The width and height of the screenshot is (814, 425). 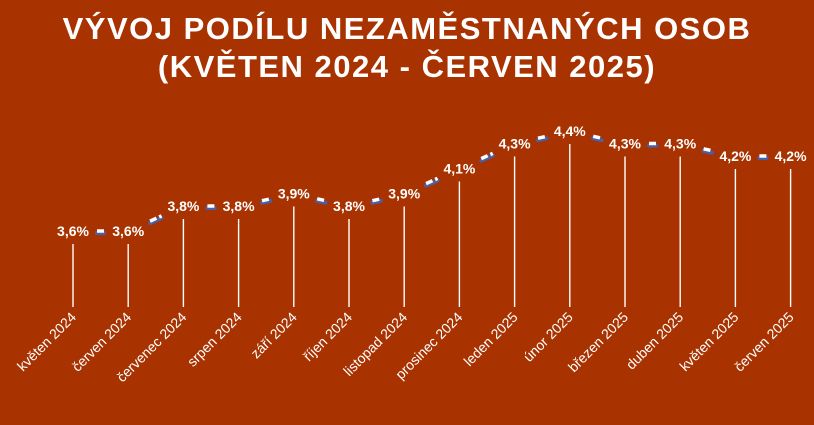 What do you see at coordinates (764, 342) in the screenshot?
I see `x-tick-label: červen 2025` at bounding box center [764, 342].